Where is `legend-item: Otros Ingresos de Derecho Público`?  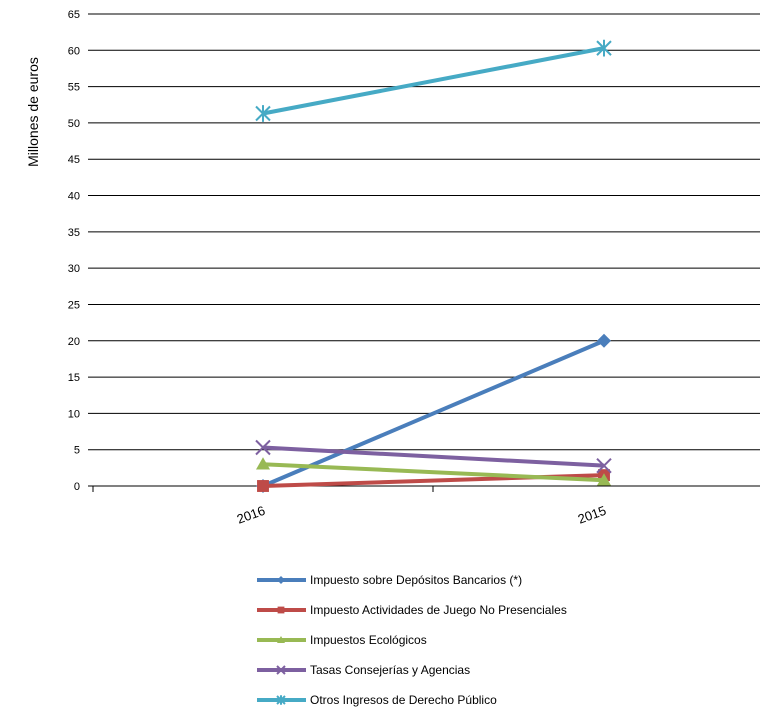
legend-item: Otros Ingresos de Derecho Público is located at coordinates (377, 700).